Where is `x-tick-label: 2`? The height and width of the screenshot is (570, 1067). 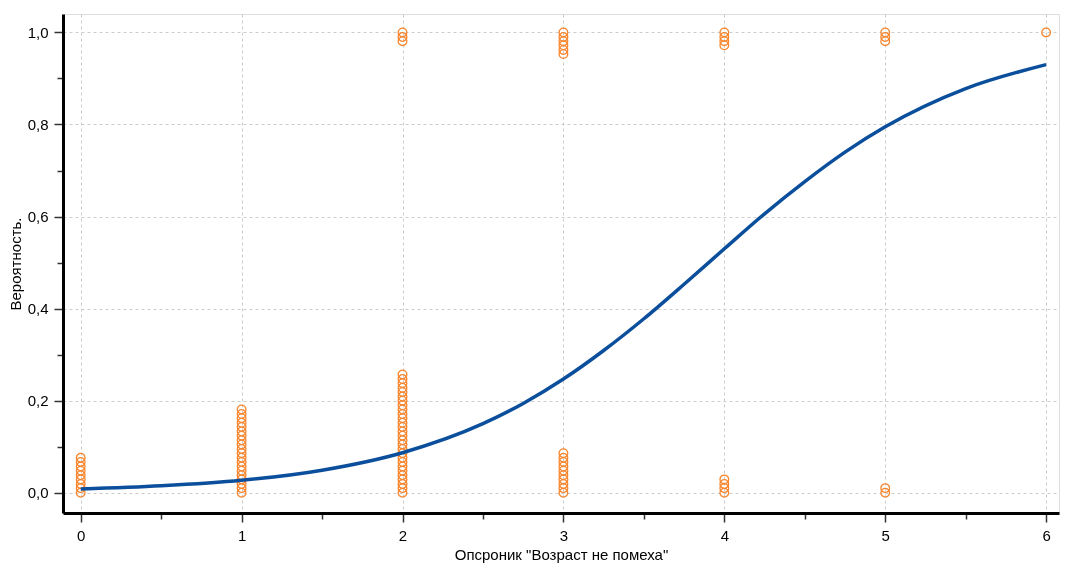 x-tick-label: 2 is located at coordinates (403, 535).